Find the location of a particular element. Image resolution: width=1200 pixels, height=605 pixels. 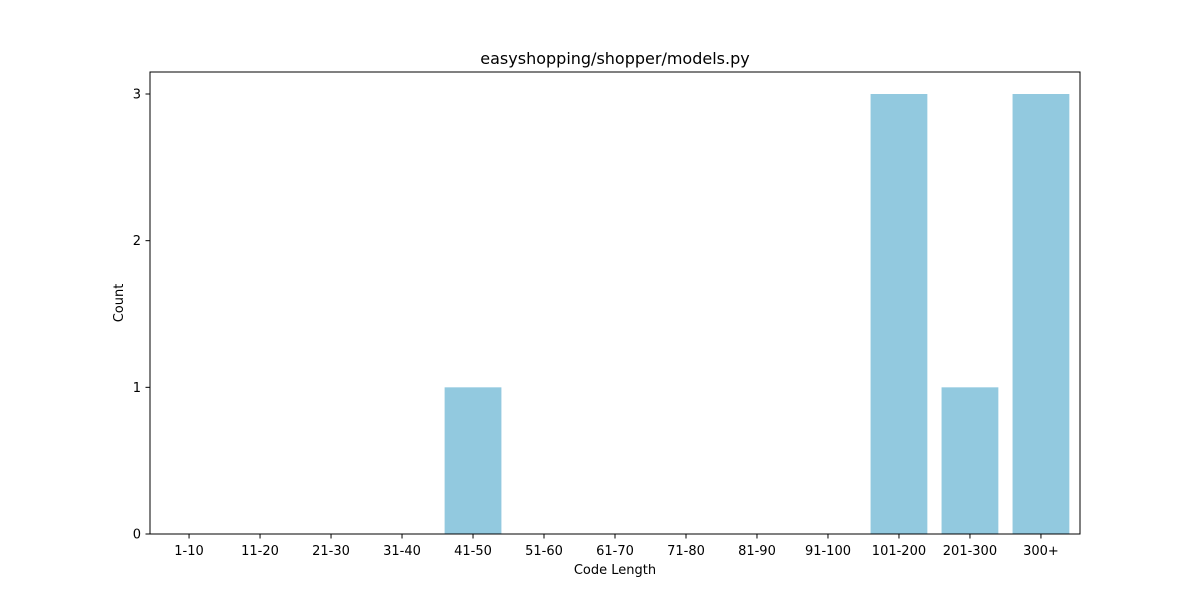

x-tick-label: 101-200 is located at coordinates (899, 551).